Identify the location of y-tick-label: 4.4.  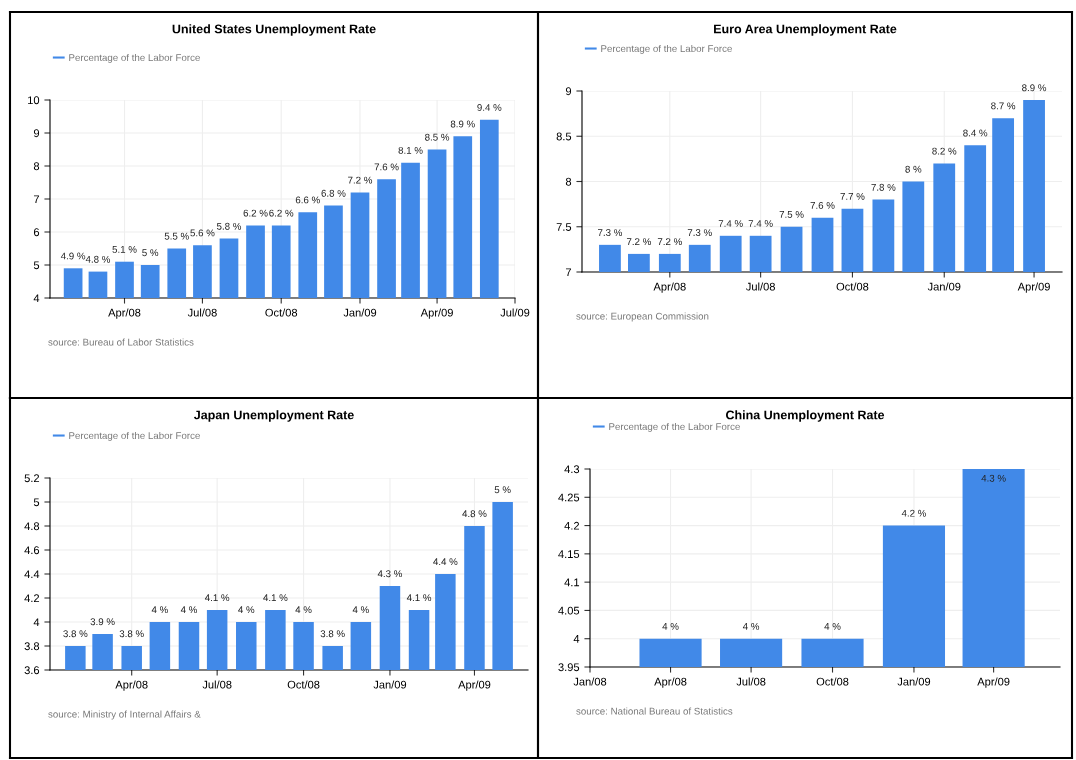
(32, 574).